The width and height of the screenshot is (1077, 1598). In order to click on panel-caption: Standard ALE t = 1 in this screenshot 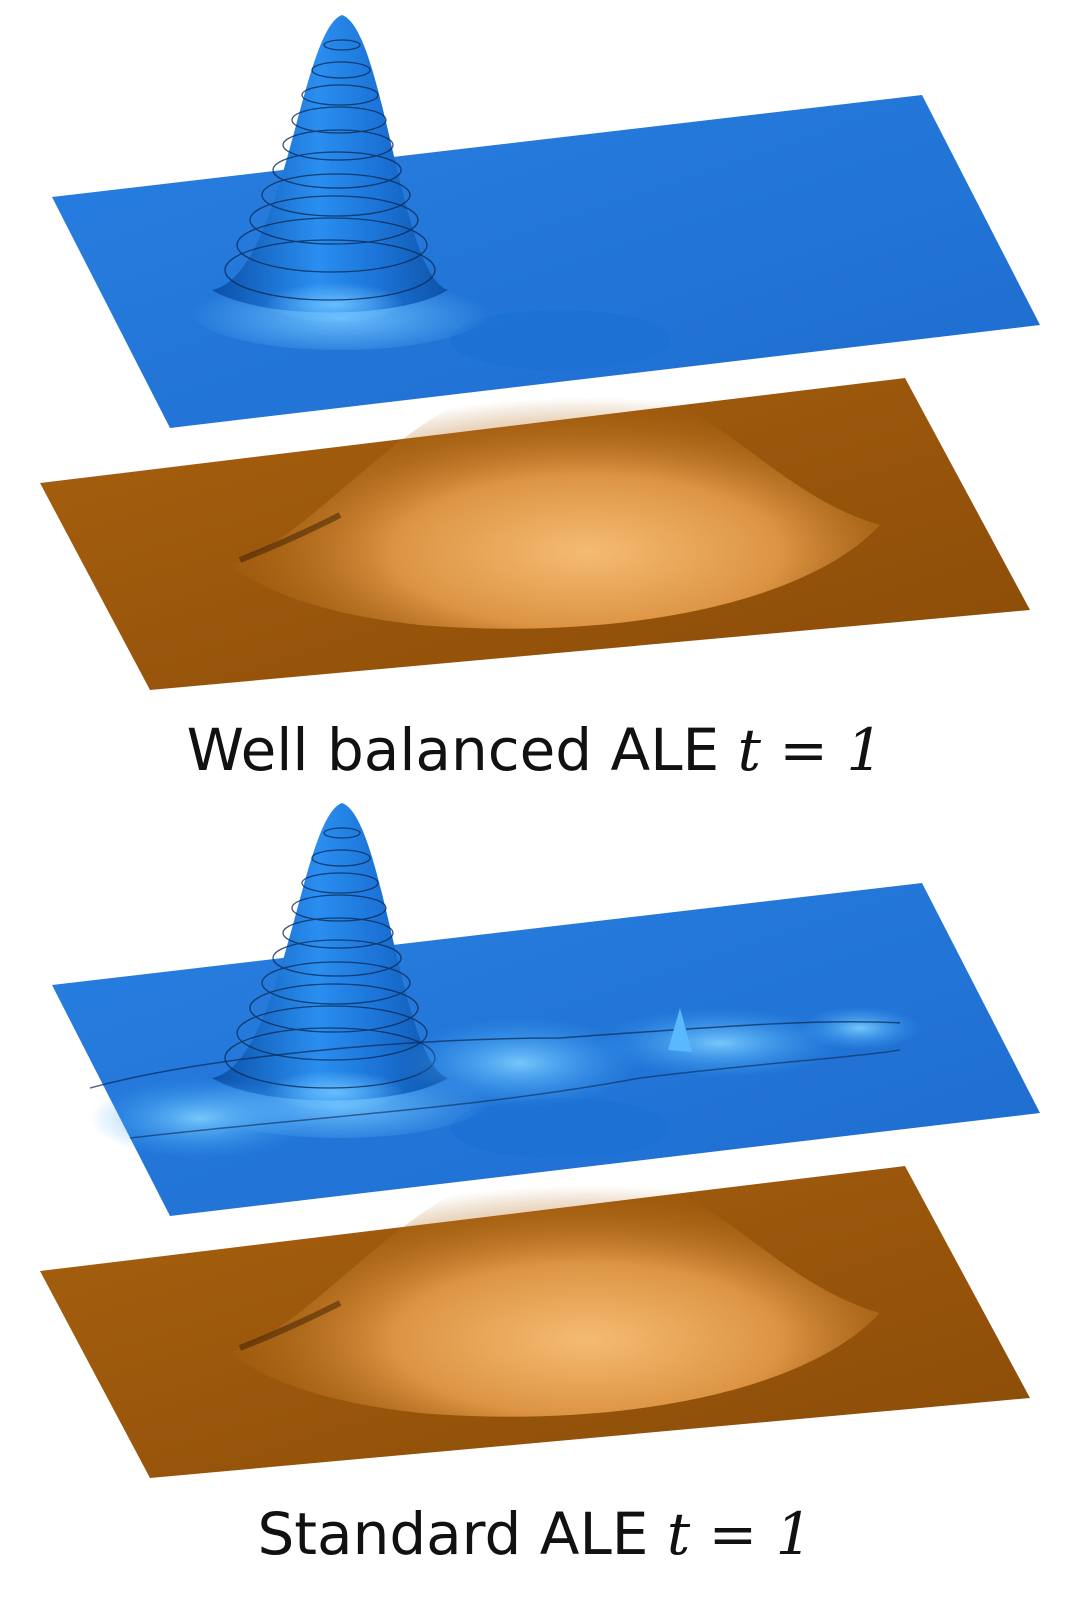, I will do `click(534, 1534)`.